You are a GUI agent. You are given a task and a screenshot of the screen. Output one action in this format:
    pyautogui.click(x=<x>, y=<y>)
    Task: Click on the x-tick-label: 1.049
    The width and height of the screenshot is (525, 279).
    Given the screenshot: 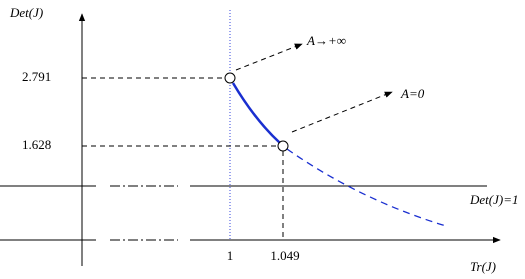 What is the action you would take?
    pyautogui.click(x=284, y=255)
    